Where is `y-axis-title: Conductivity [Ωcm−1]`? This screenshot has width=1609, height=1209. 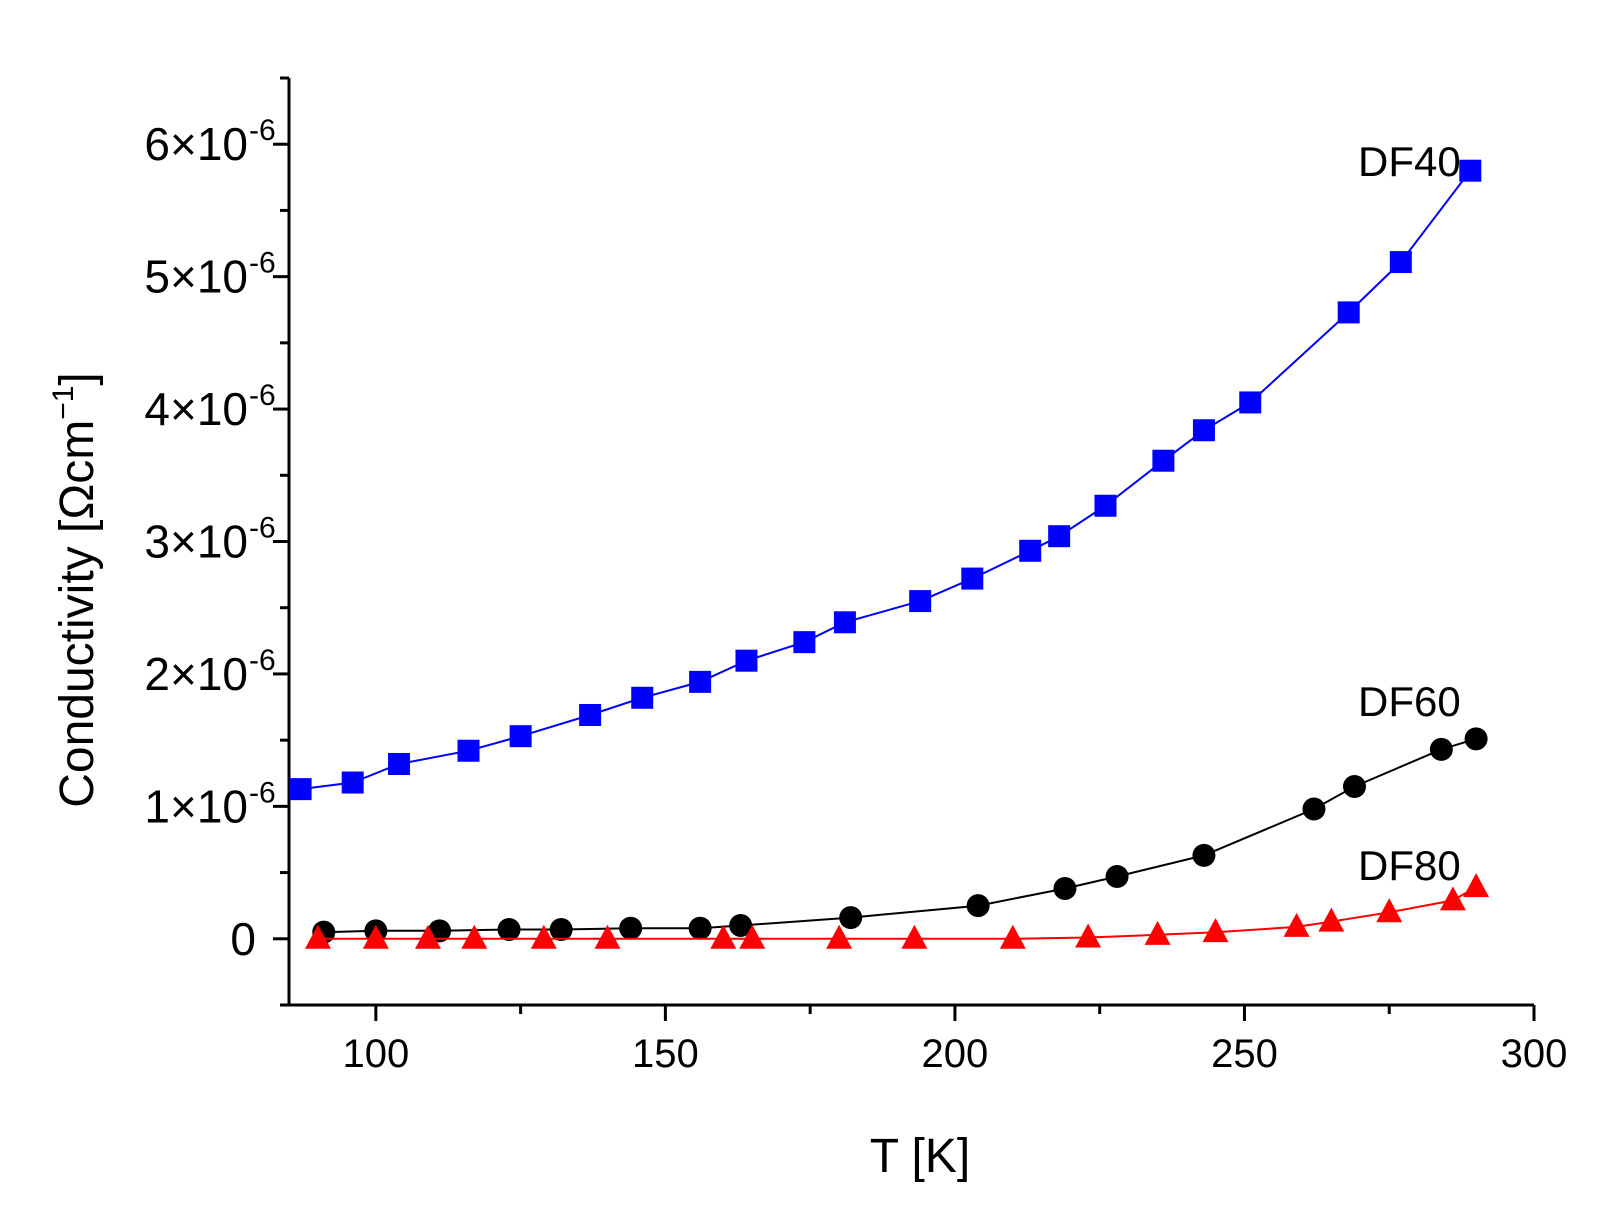
y-axis-title: Conductivity [Ωcm−1] is located at coordinates (75, 590).